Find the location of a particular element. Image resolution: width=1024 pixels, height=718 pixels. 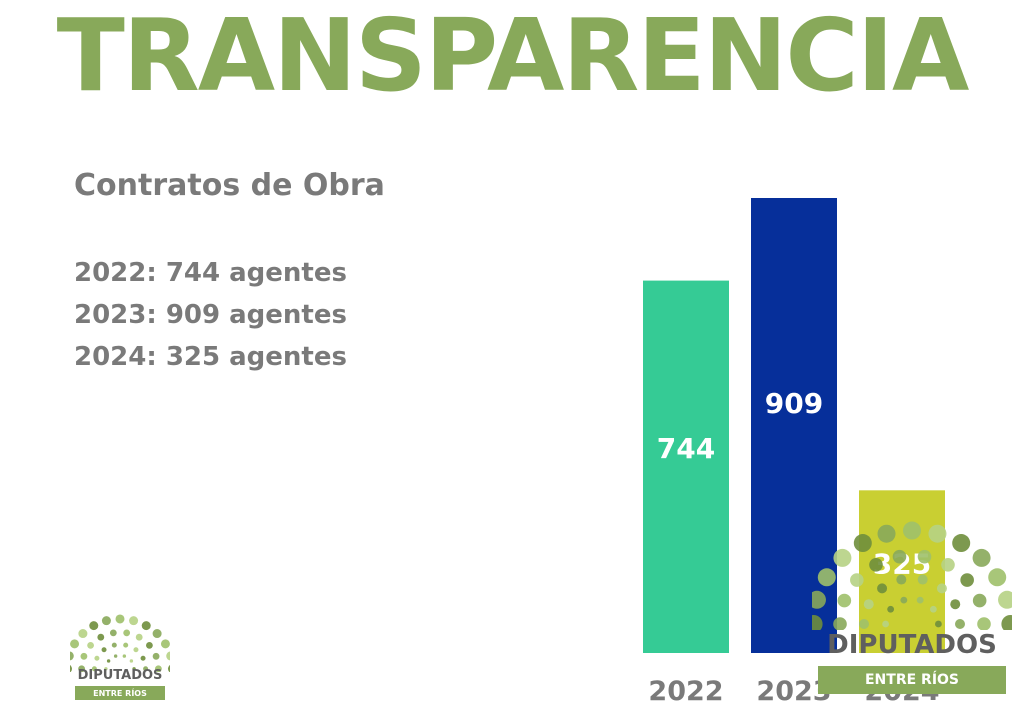

bar-2022 is located at coordinates (686, 466).